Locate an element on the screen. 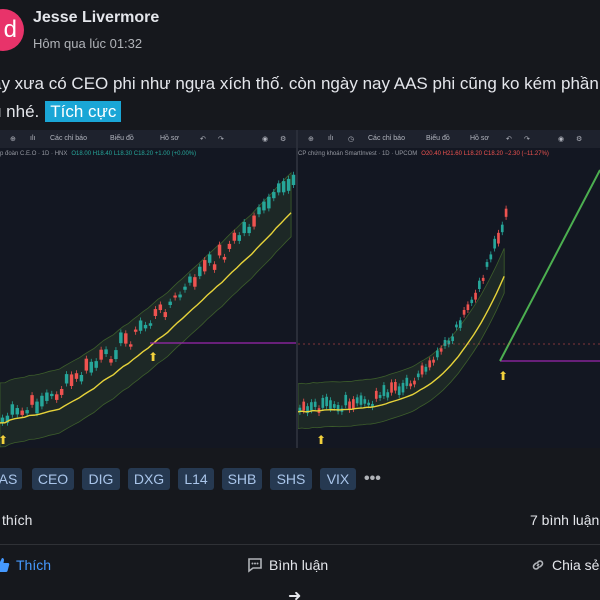 This screenshot has width=600, height=600. ticker-tag: SHS is located at coordinates (291, 479).